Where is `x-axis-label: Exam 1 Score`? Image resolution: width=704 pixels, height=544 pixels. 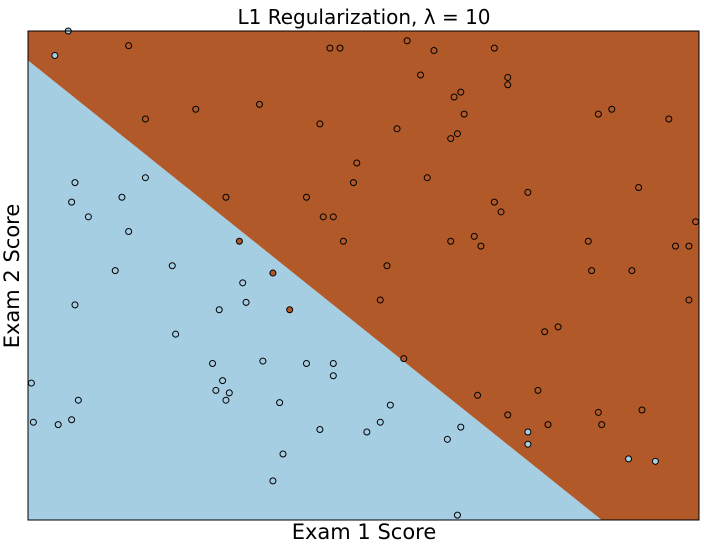
x-axis-label: Exam 1 Score is located at coordinates (364, 532).